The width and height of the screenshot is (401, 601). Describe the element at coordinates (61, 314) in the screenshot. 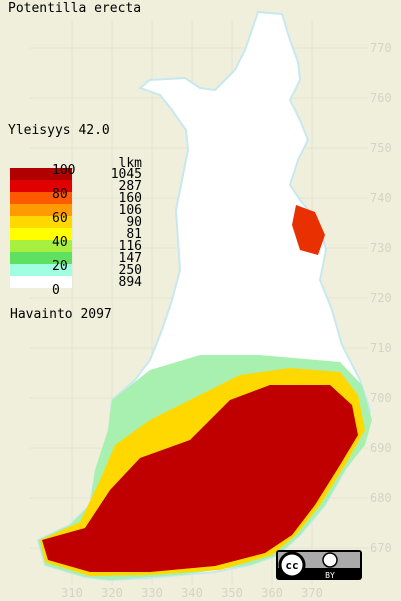

I see `observations: Havainto 2097` at that location.